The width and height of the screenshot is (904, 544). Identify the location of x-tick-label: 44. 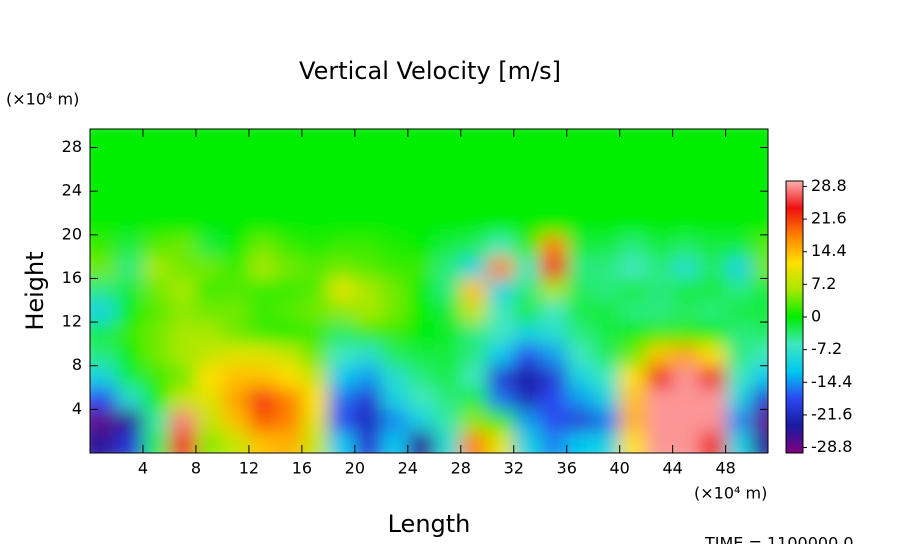
(672, 468).